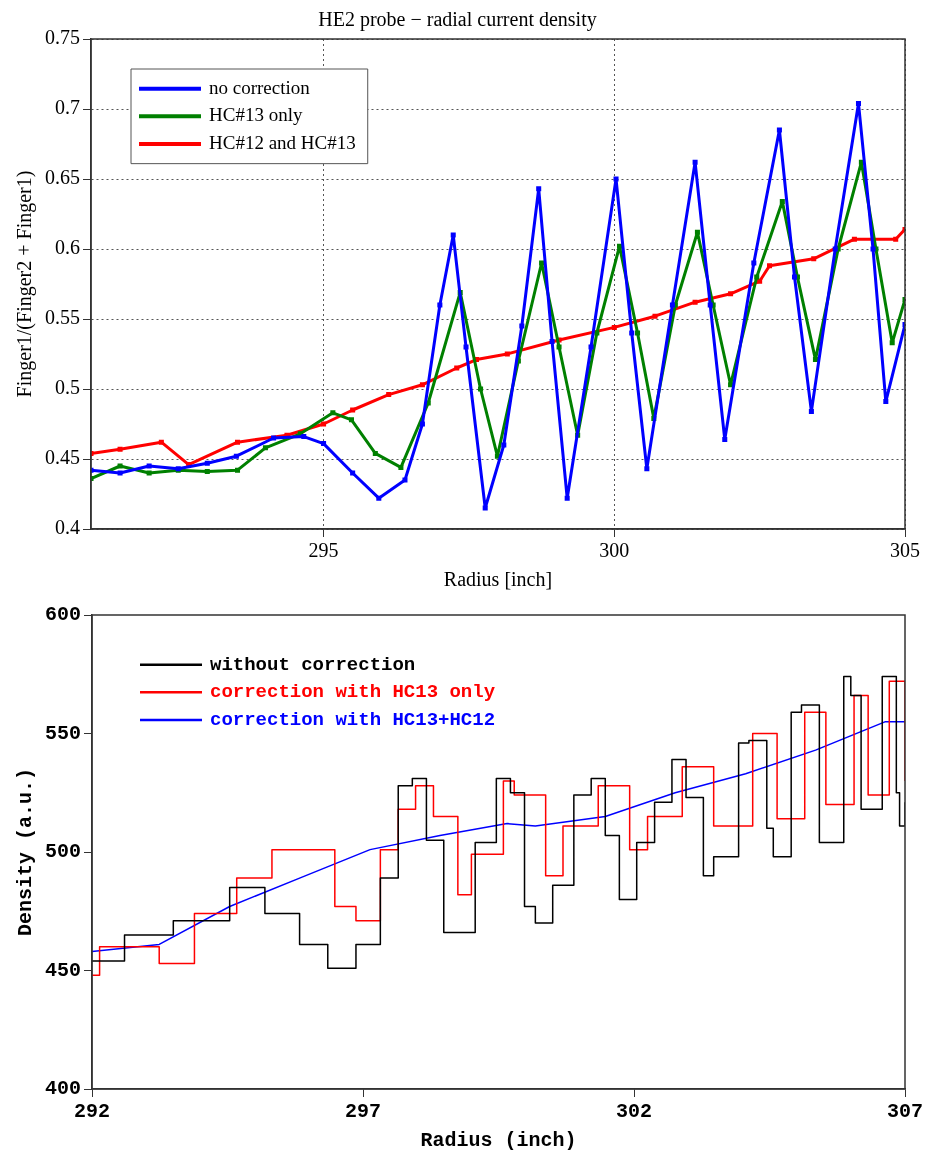 This screenshot has height=1162, width=940. I want to click on x-tick-label: 307, so click(905, 1112).